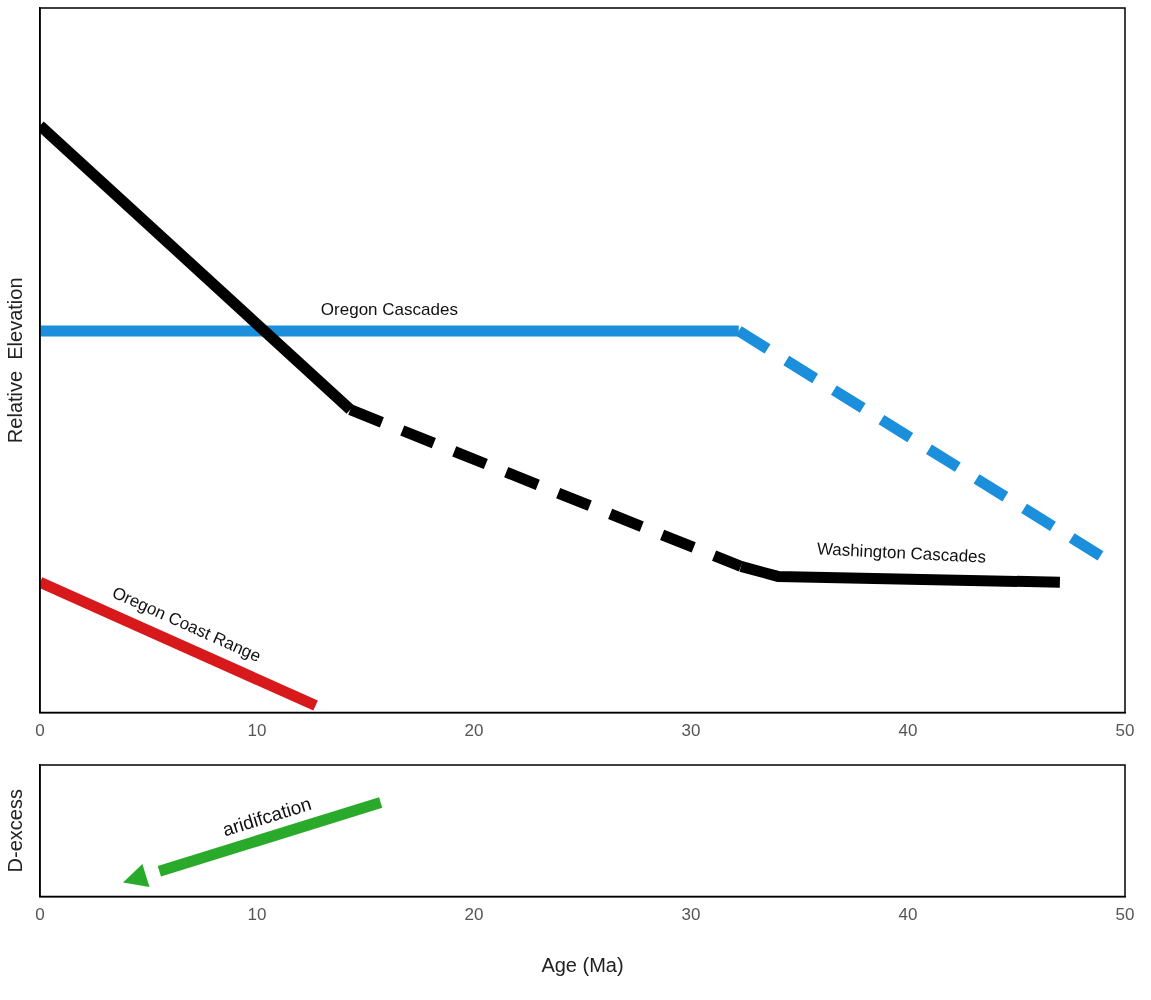  I want to click on series-label: Washington Cascades, so click(901, 553).